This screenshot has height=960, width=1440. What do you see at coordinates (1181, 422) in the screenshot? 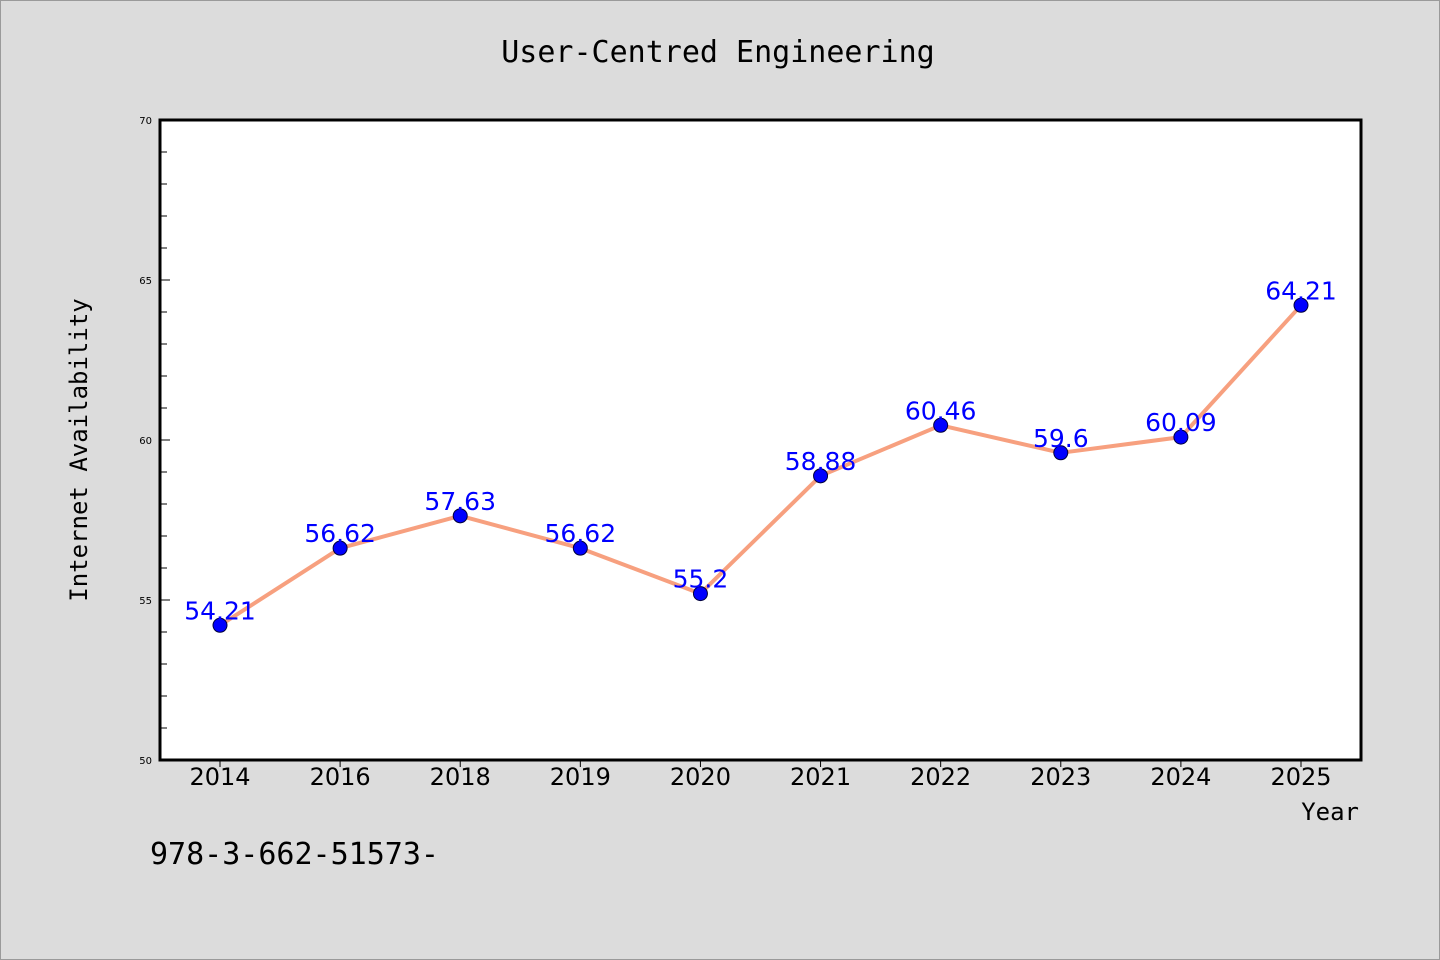
I see `data-label: 60.09` at bounding box center [1181, 422].